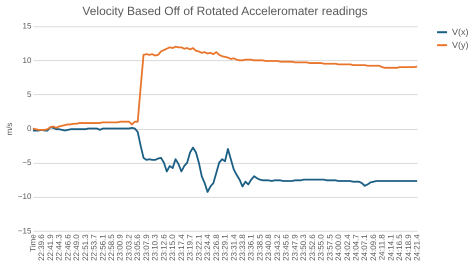  What do you see at coordinates (173, 247) in the screenshot?
I see `x-tick-label: 23:15.0` at bounding box center [173, 247].